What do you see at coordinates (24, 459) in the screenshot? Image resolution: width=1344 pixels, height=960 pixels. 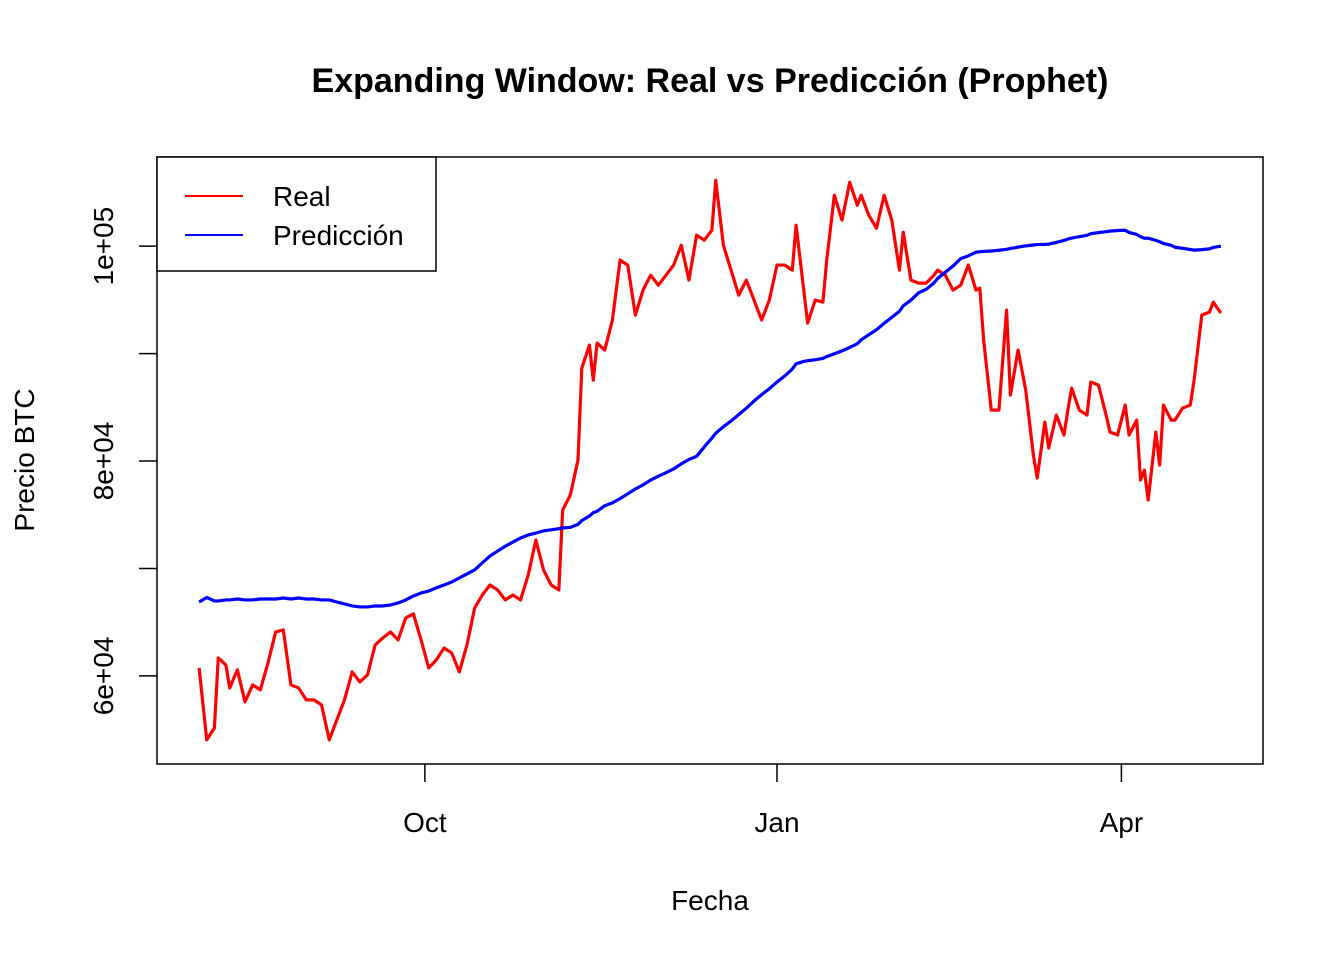 I see `y-axis-label: Precio BTC` at bounding box center [24, 459].